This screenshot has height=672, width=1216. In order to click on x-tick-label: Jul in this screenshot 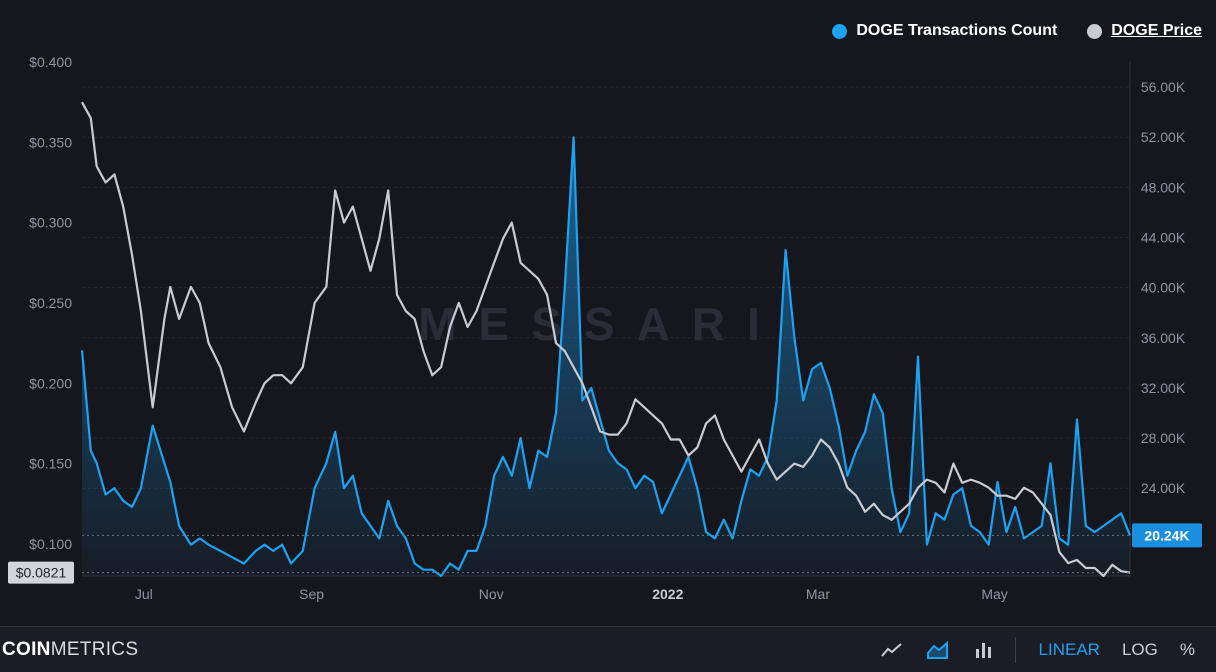, I will do `click(144, 594)`.